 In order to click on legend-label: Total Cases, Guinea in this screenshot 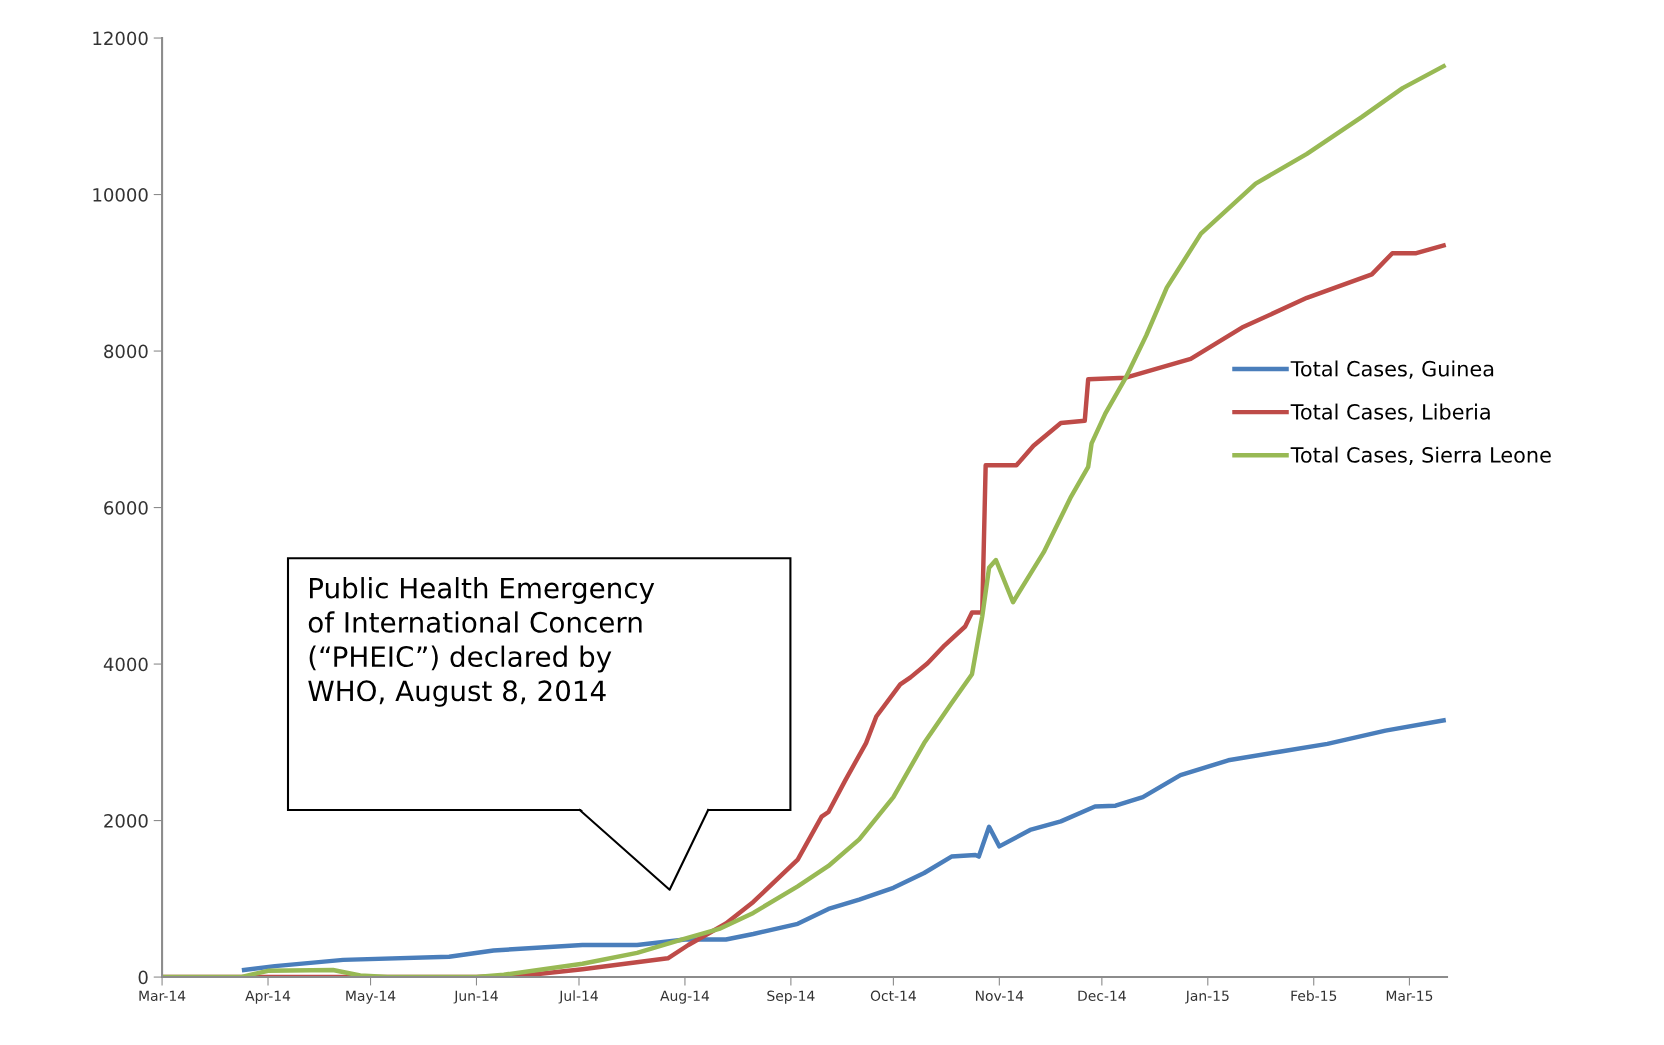, I will do `click(1392, 369)`.